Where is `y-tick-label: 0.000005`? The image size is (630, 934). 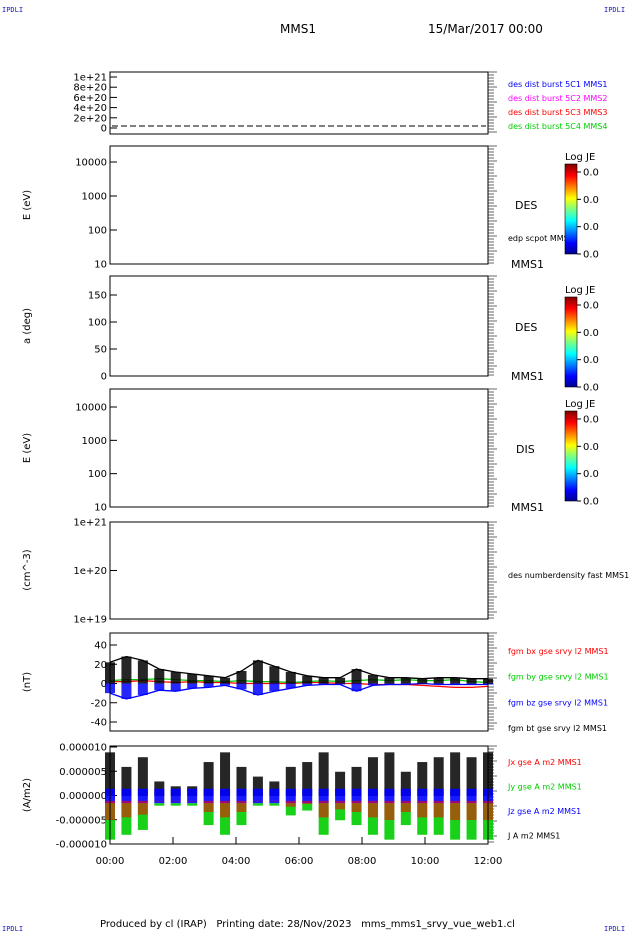 y-tick-label: 0.000005 is located at coordinates (83, 772).